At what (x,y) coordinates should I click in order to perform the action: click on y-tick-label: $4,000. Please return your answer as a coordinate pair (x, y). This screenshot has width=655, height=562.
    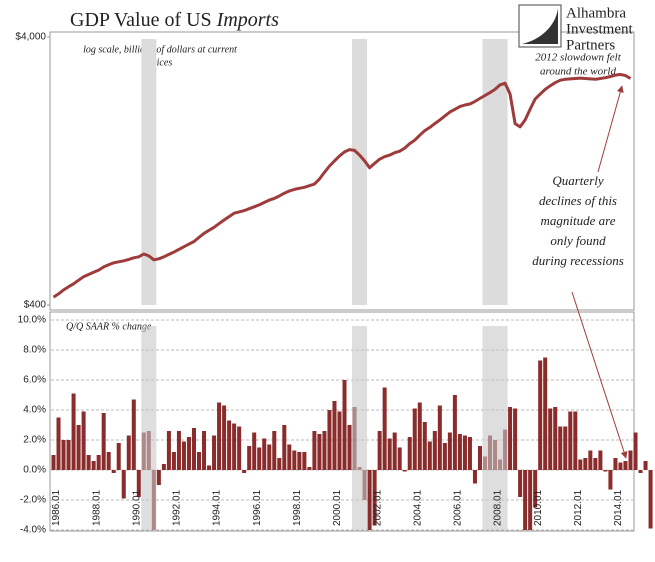
    Looking at the image, I should click on (30, 37).